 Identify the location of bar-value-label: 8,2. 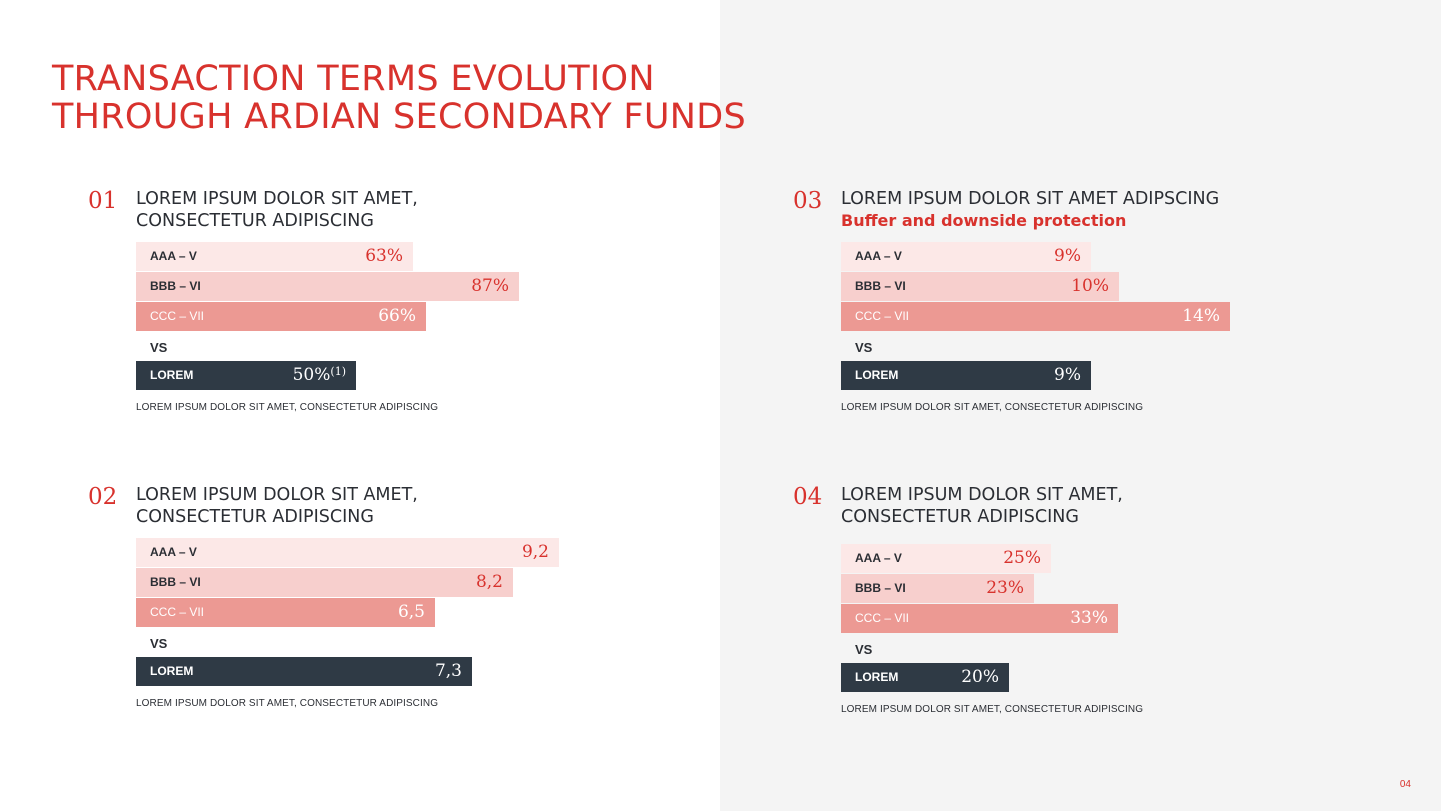
(489, 582).